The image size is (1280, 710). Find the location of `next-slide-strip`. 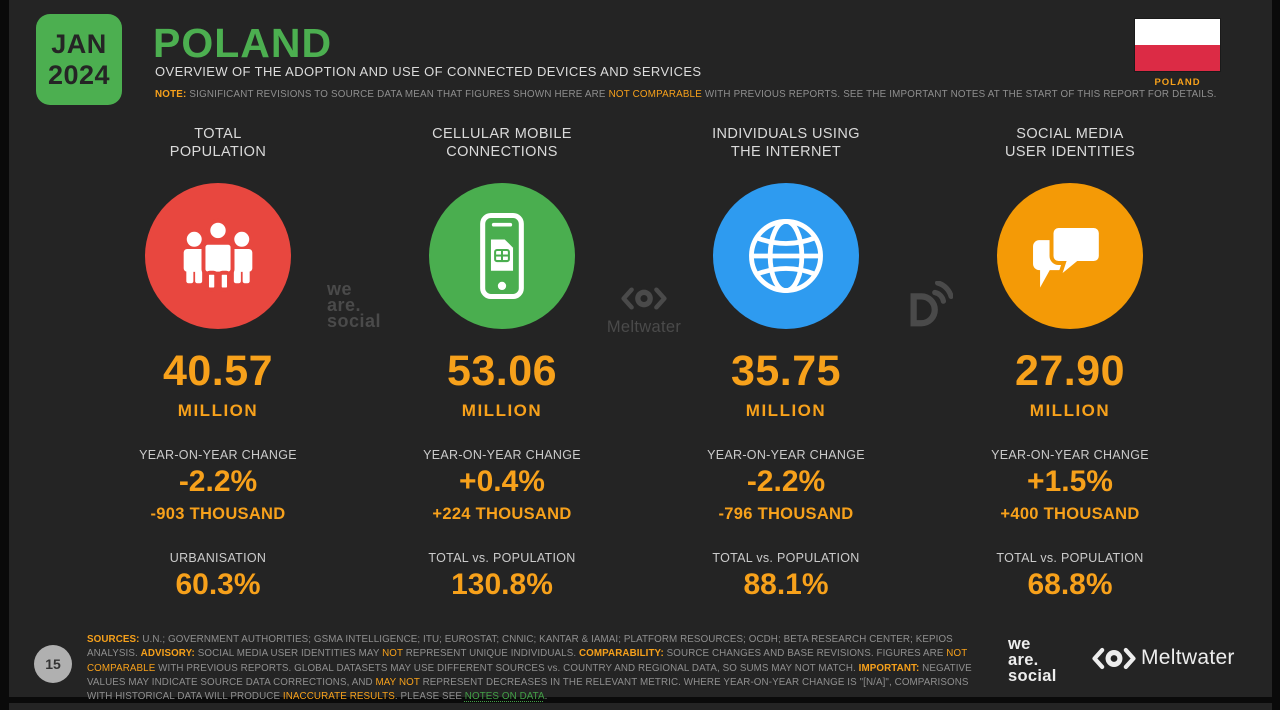

next-slide-strip is located at coordinates (640, 706).